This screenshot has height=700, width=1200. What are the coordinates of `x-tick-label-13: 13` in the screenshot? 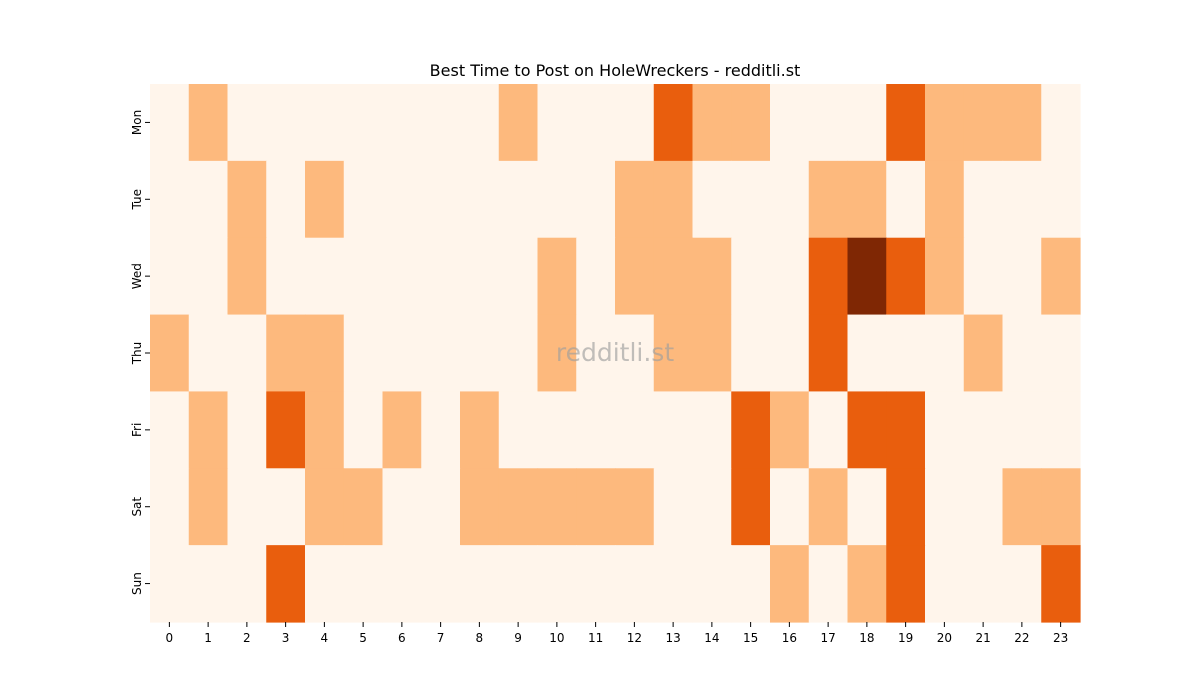 It's located at (672, 638).